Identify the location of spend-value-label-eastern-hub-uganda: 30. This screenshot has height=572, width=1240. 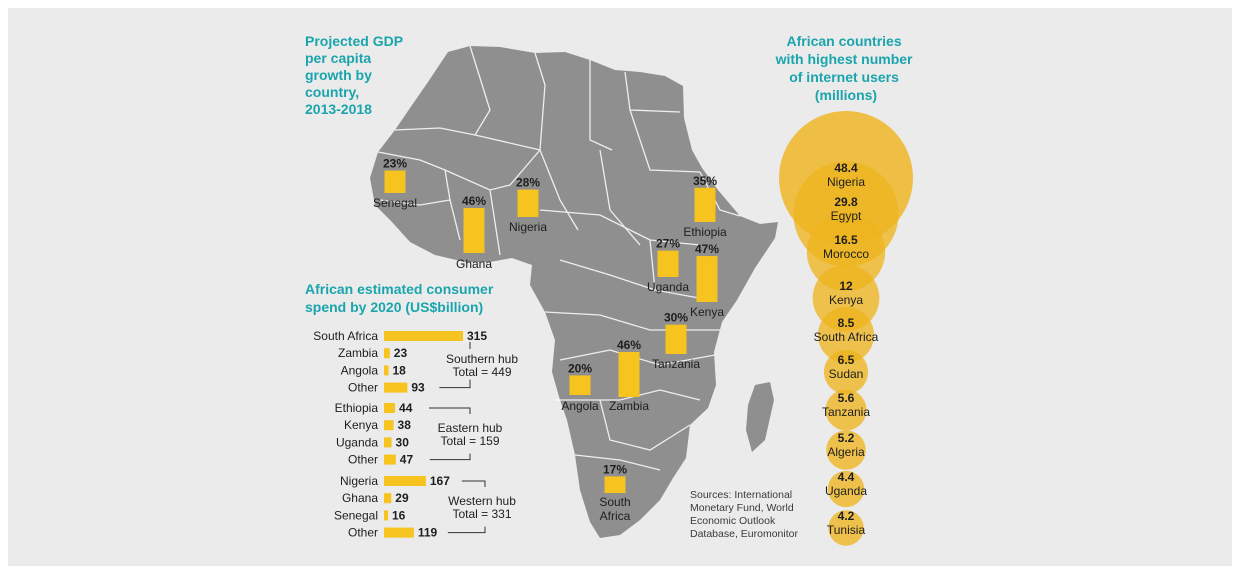
(403, 442).